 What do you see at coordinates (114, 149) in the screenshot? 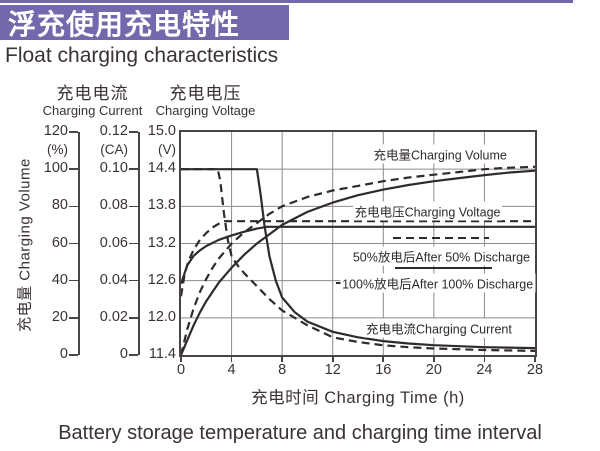
I see `current-unit-label: (CA)` at bounding box center [114, 149].